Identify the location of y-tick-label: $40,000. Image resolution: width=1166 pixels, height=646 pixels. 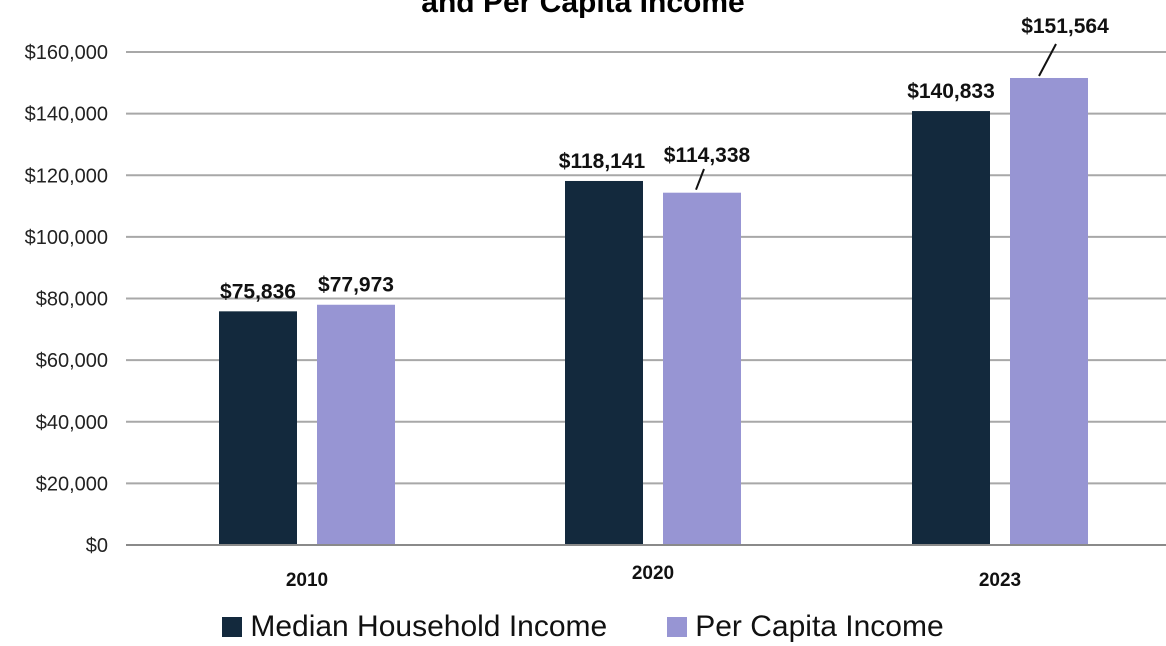
(72, 423).